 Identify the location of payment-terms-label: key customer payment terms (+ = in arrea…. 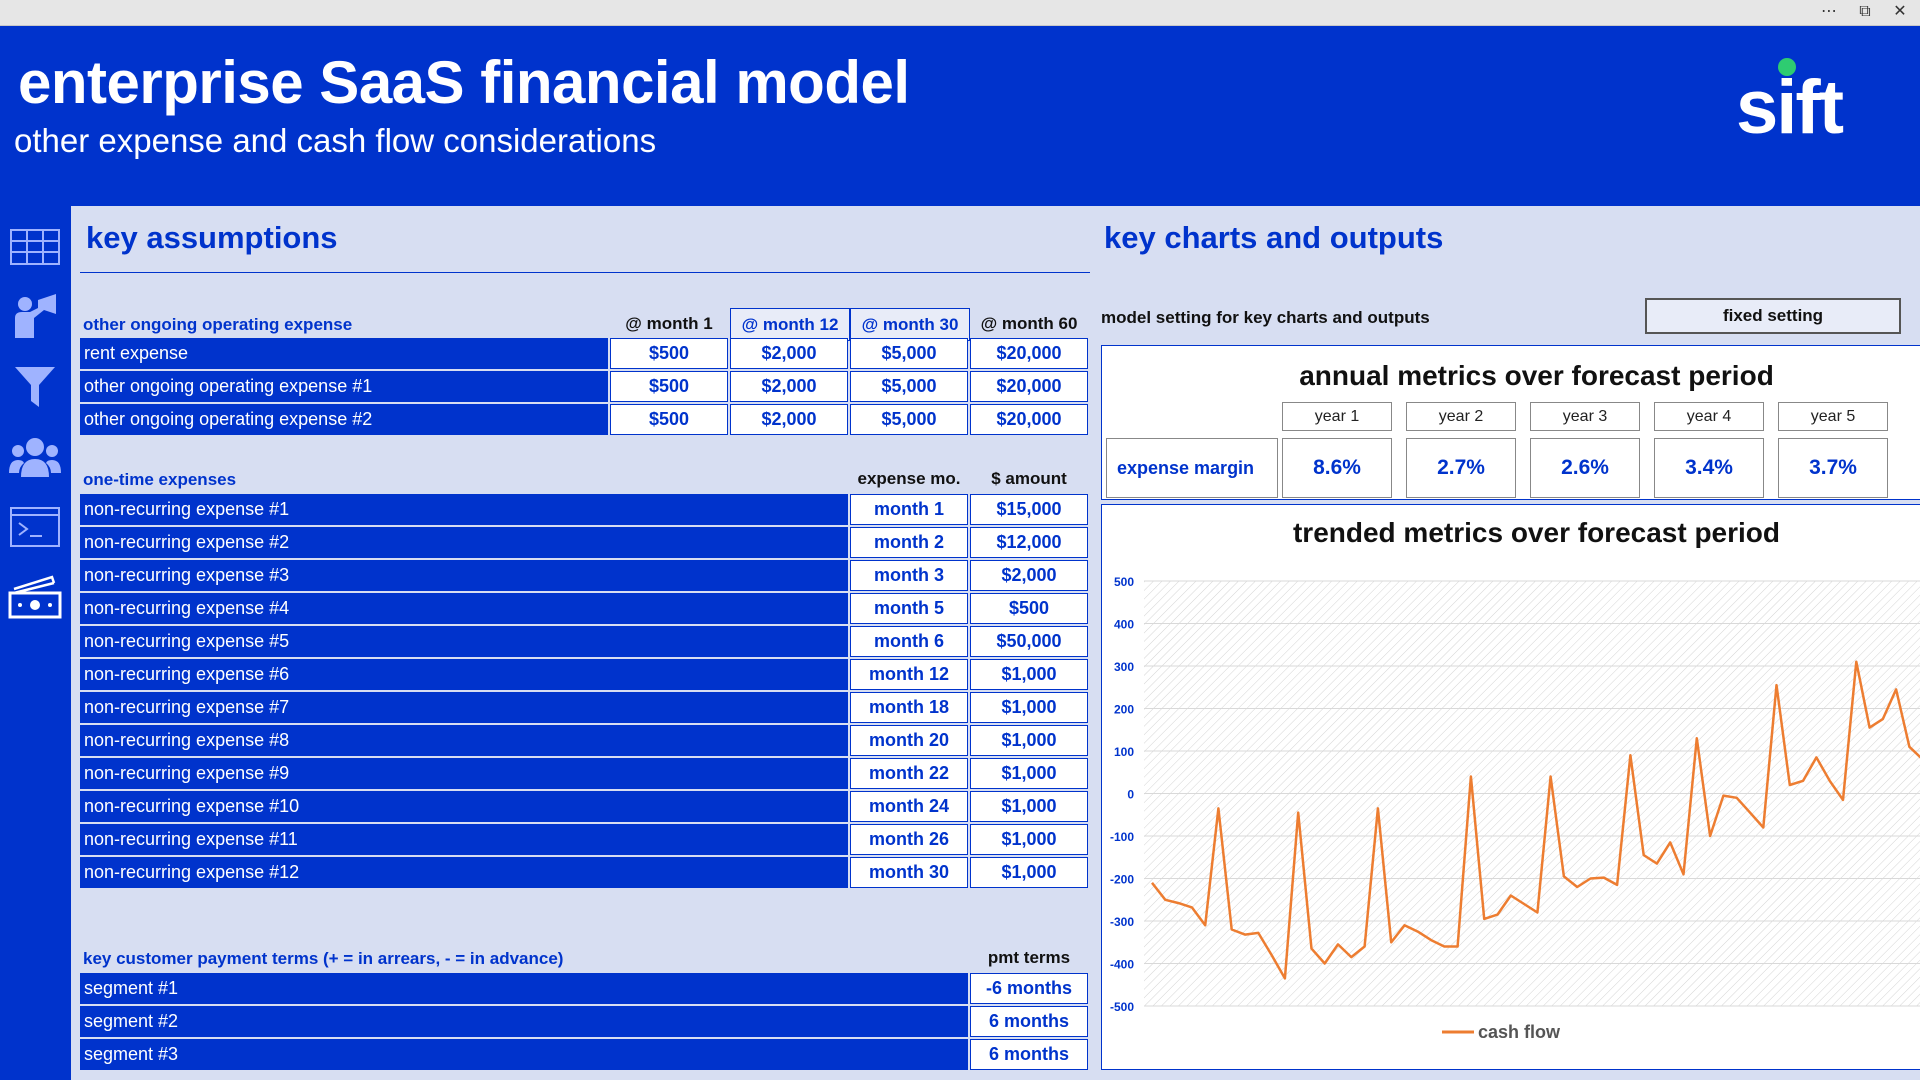
(323, 958).